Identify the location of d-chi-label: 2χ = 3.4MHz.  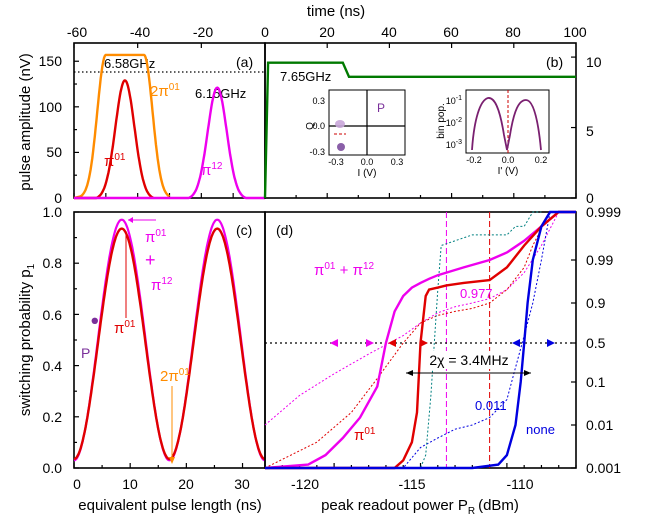
(468, 360).